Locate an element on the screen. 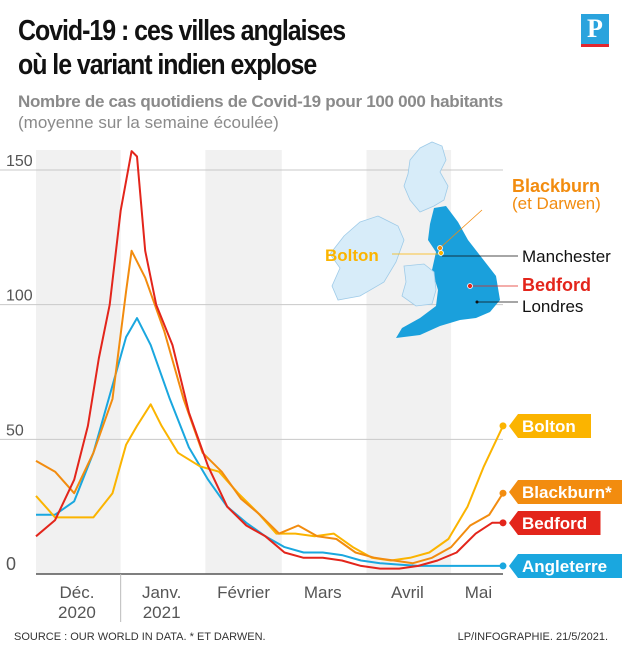 Image resolution: width=622 pixels, height=658 pixels. england-shape is located at coordinates (448, 272).